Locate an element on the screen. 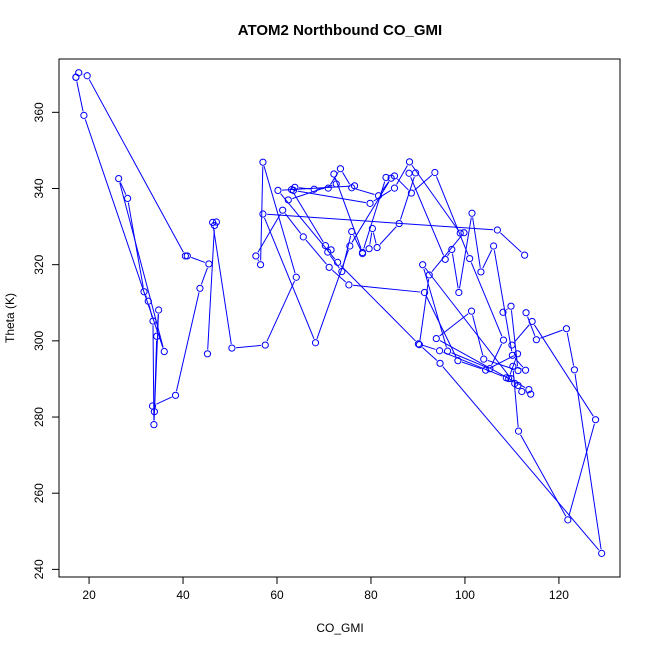  x-tick-label: 120 is located at coordinates (559, 595).